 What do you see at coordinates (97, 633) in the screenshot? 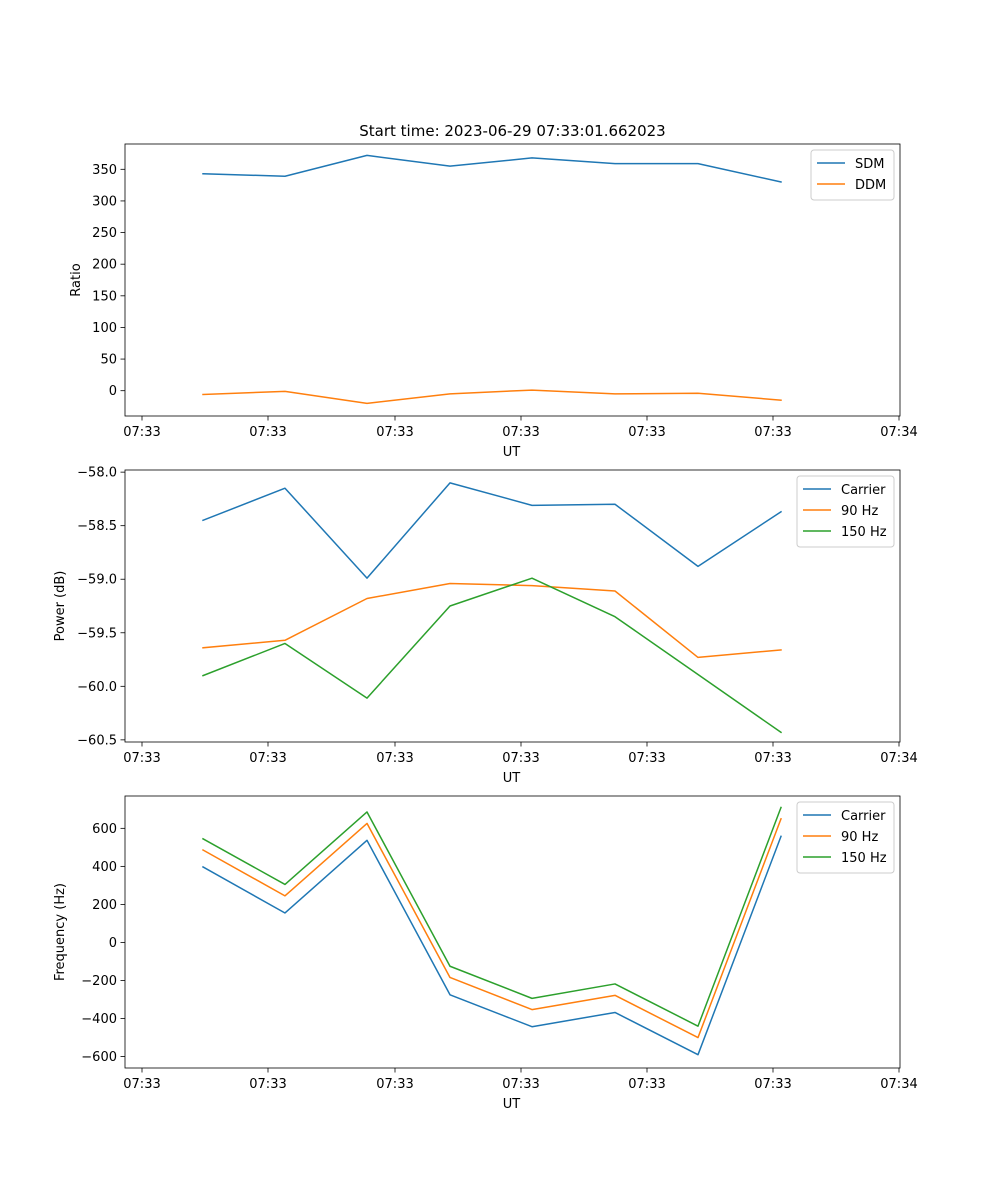
I see `y-tick-label: −59.5` at bounding box center [97, 633].